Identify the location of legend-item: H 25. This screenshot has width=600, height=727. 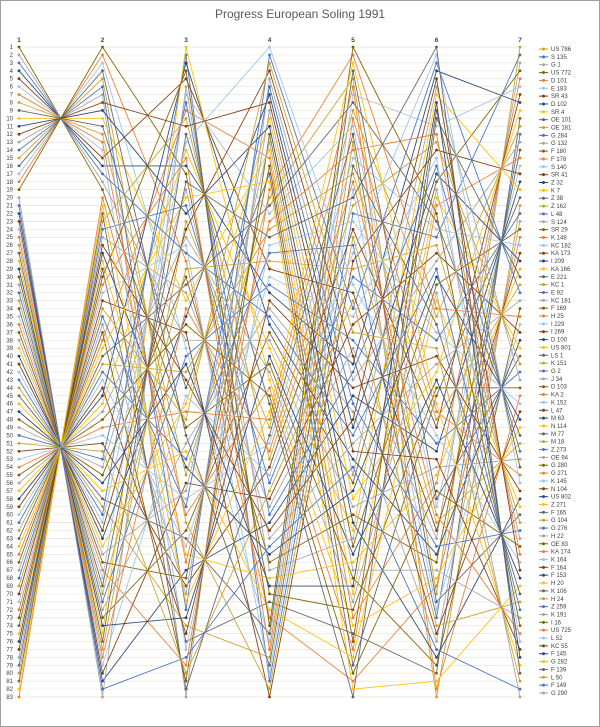
(551, 317).